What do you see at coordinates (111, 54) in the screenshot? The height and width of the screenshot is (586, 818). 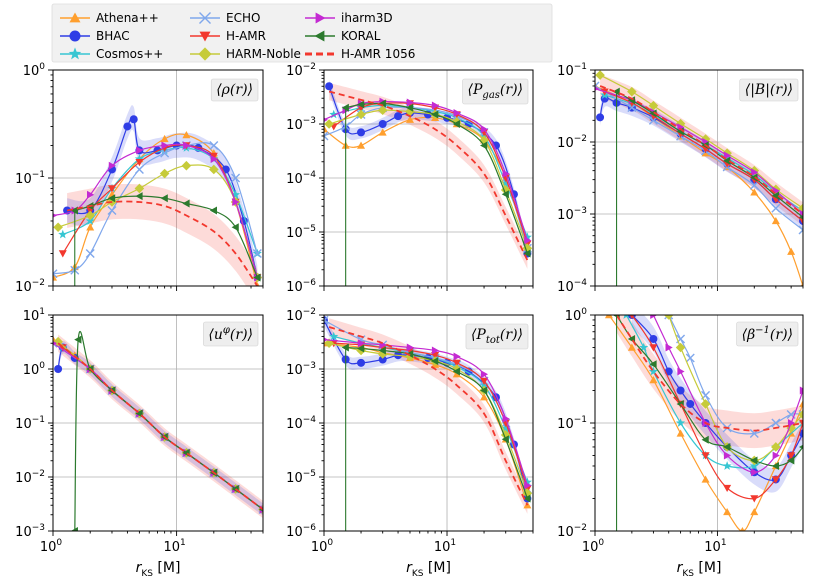 I see `legend-item: Cosmos++` at bounding box center [111, 54].